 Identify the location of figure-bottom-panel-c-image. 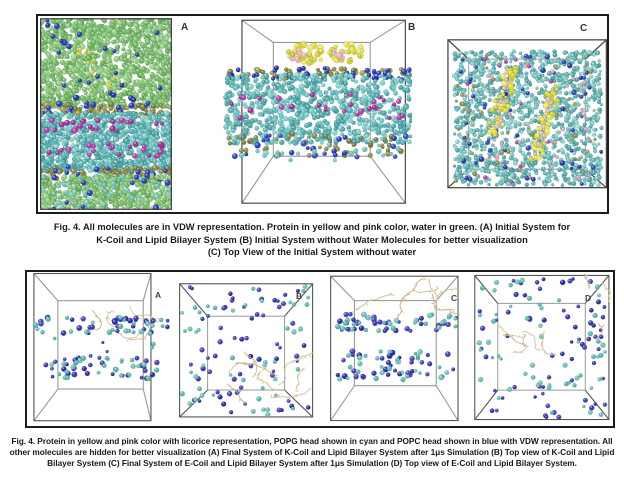
(394, 348).